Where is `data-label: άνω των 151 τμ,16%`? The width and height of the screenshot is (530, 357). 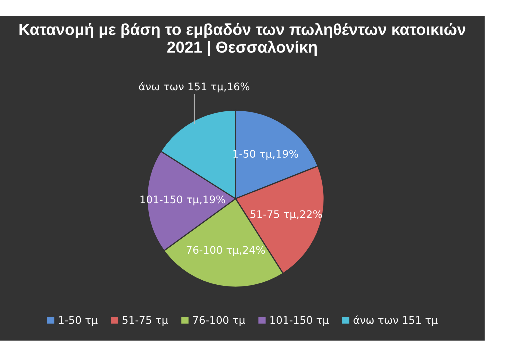 data-label: άνω των 151 τμ,16% is located at coordinates (194, 87).